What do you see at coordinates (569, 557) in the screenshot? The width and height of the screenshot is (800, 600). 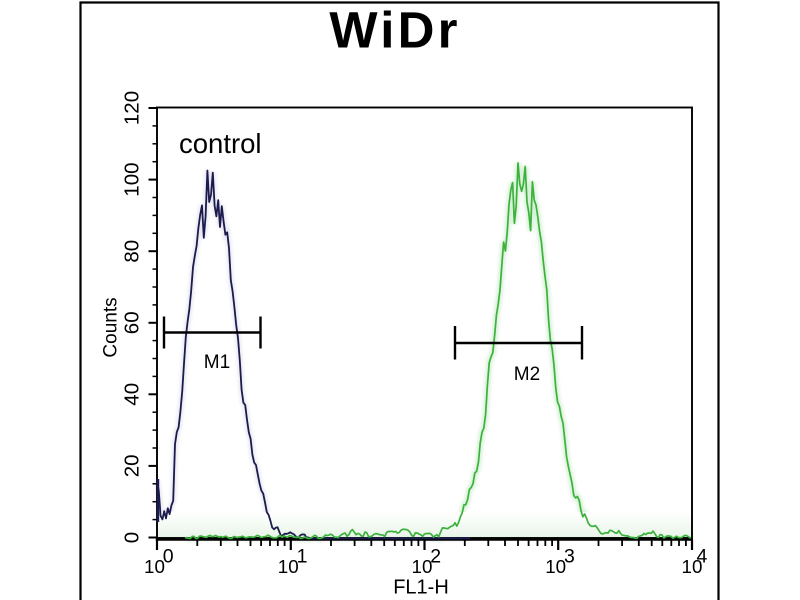 I see `svg-text: 3` at bounding box center [569, 557].